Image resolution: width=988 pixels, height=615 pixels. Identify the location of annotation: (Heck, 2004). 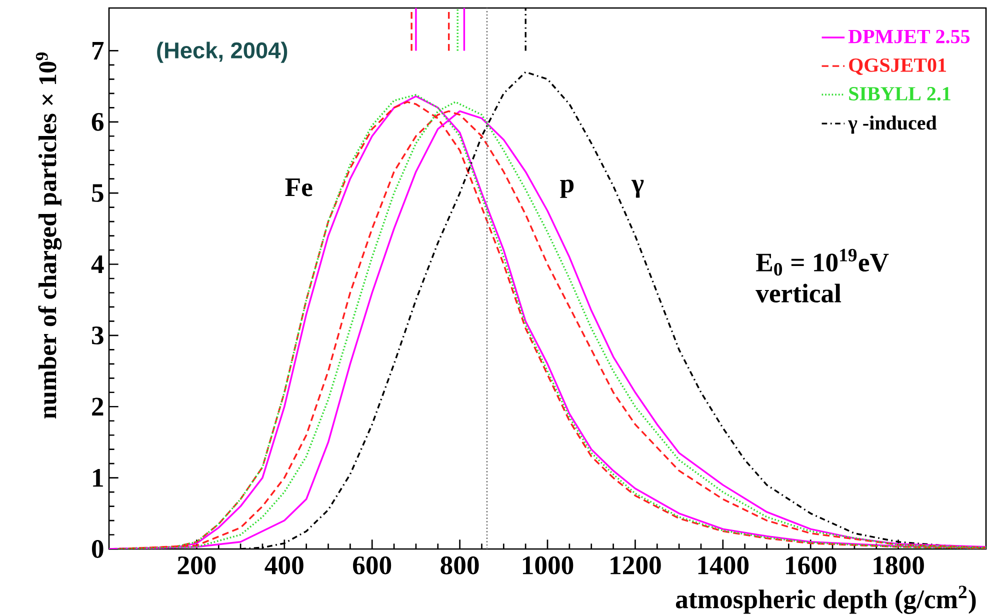
(222, 52).